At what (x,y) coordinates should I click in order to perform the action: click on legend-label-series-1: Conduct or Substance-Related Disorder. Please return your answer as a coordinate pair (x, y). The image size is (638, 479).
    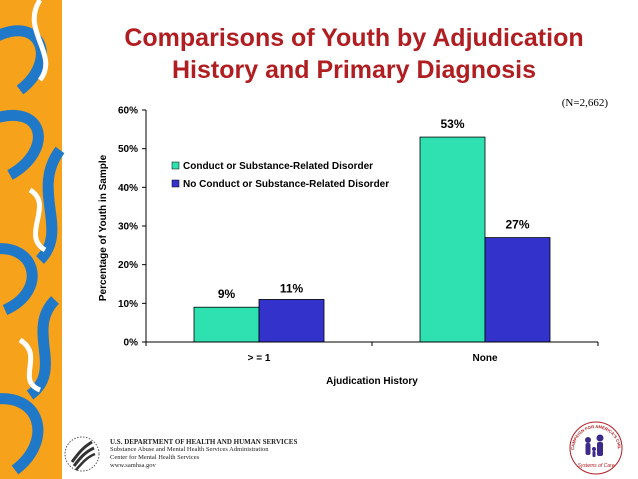
    Looking at the image, I should click on (278, 166).